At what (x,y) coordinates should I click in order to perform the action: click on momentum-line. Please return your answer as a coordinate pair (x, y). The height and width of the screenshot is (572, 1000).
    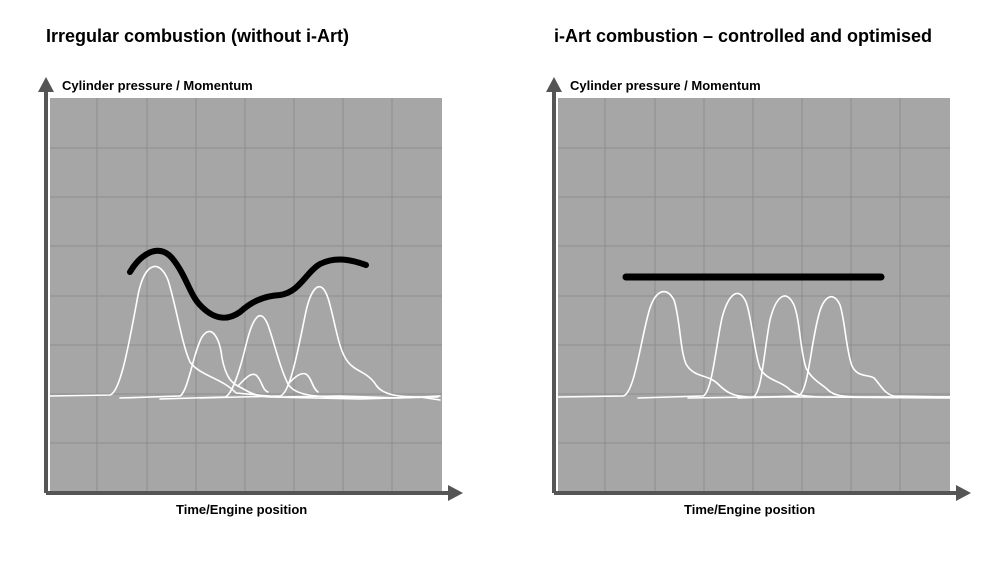
    Looking at the image, I should click on (248, 284).